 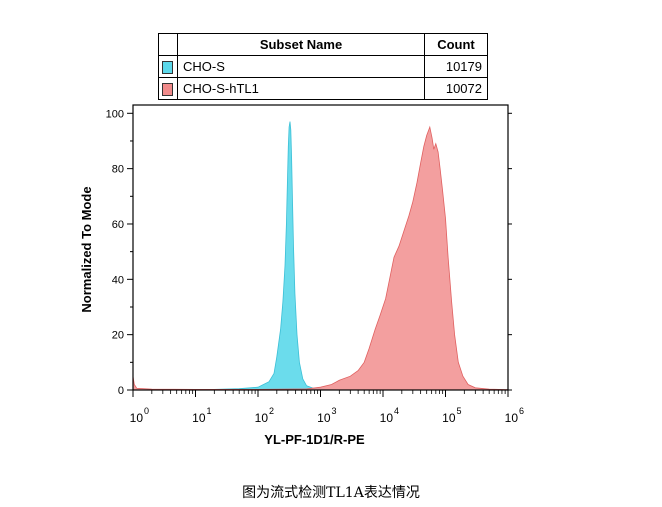 I want to click on y-tick-label-20: 20, so click(x=118, y=336).